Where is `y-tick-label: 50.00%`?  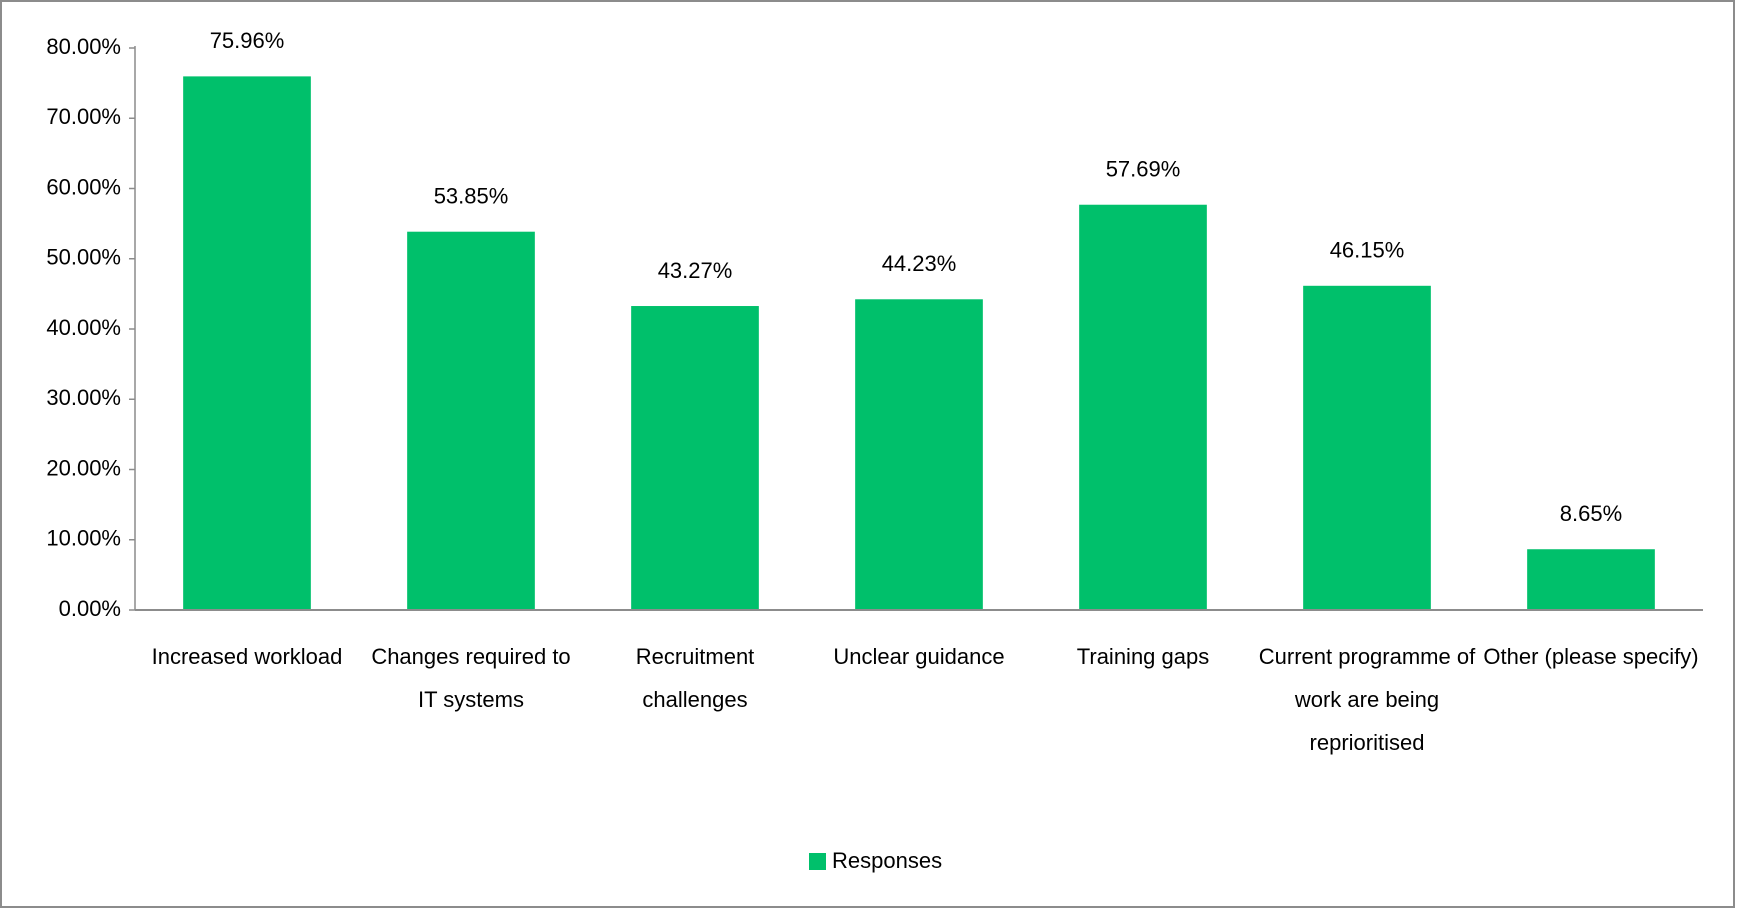 y-tick-label: 50.00% is located at coordinates (83, 257).